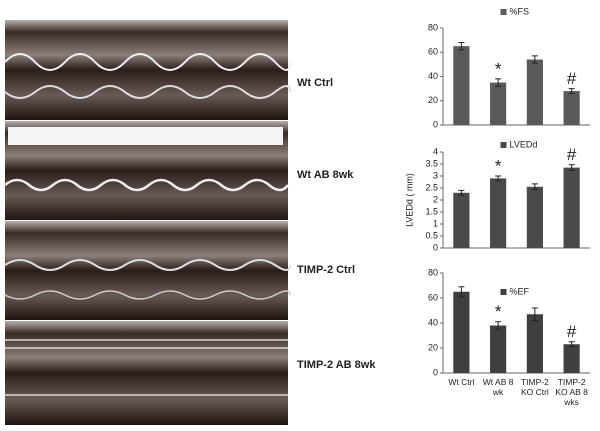 Image resolution: width=600 pixels, height=431 pixels. Describe the element at coordinates (461, 382) in the screenshot. I see `x-tick-label: Wt Ctrl` at that location.